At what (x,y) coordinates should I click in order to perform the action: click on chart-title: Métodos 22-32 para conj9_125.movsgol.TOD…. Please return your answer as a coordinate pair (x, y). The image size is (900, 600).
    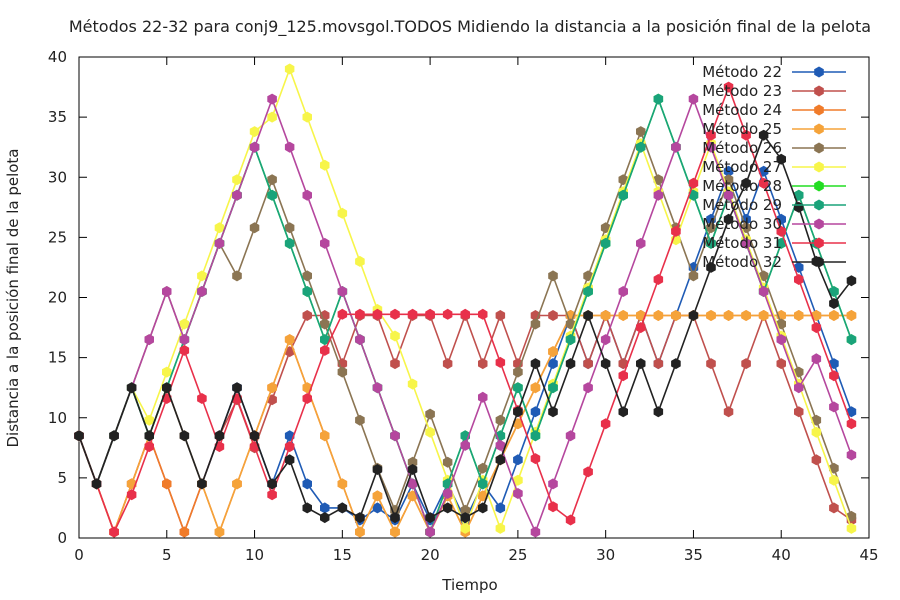
    Looking at the image, I should click on (470, 27).